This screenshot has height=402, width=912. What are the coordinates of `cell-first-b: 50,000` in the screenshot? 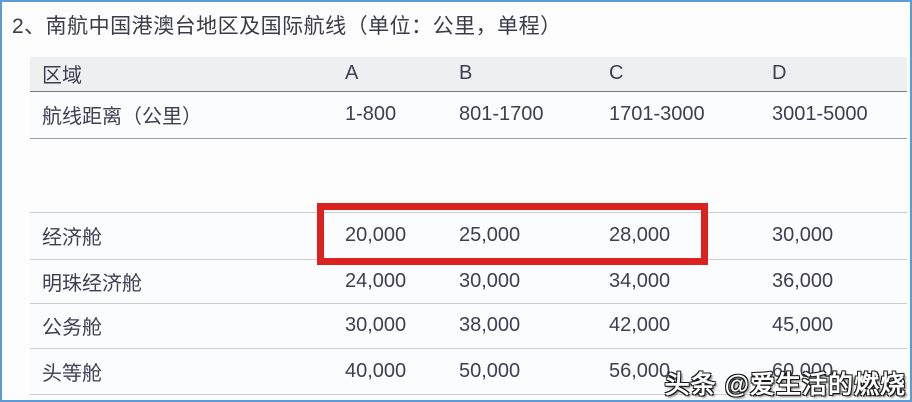 It's located at (490, 370).